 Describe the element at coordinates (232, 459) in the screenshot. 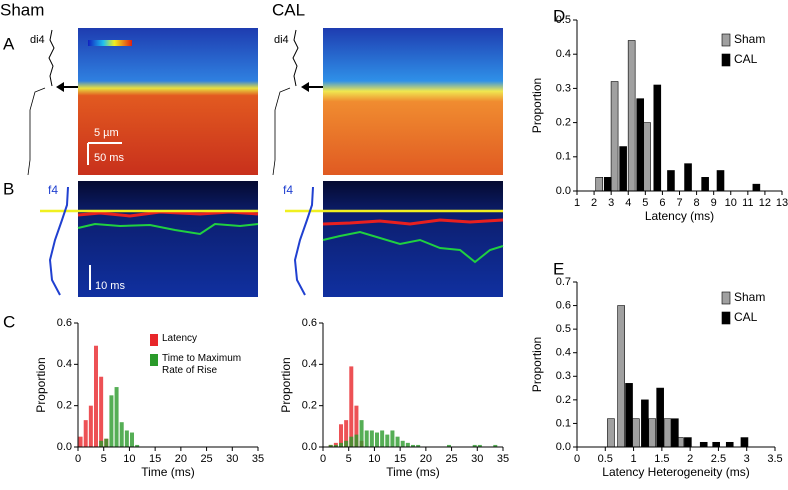

I see `x-tick-label: 30` at that location.